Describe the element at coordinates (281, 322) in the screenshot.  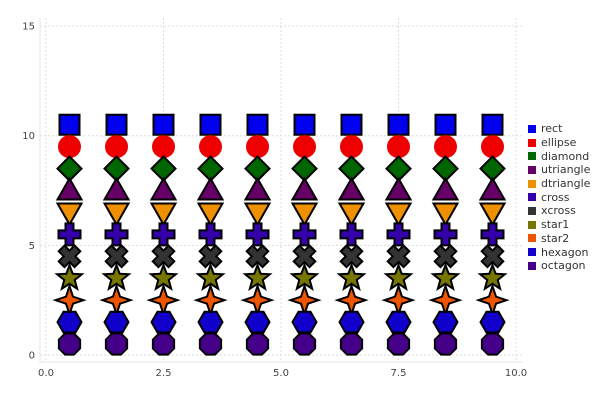
I see `series-hexagon` at that location.